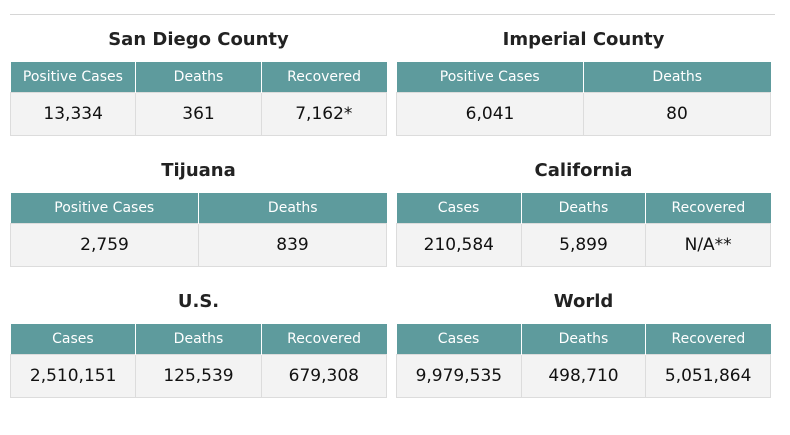 The image size is (790, 435). Describe the element at coordinates (583, 301) in the screenshot. I see `panel-title: World` at that location.